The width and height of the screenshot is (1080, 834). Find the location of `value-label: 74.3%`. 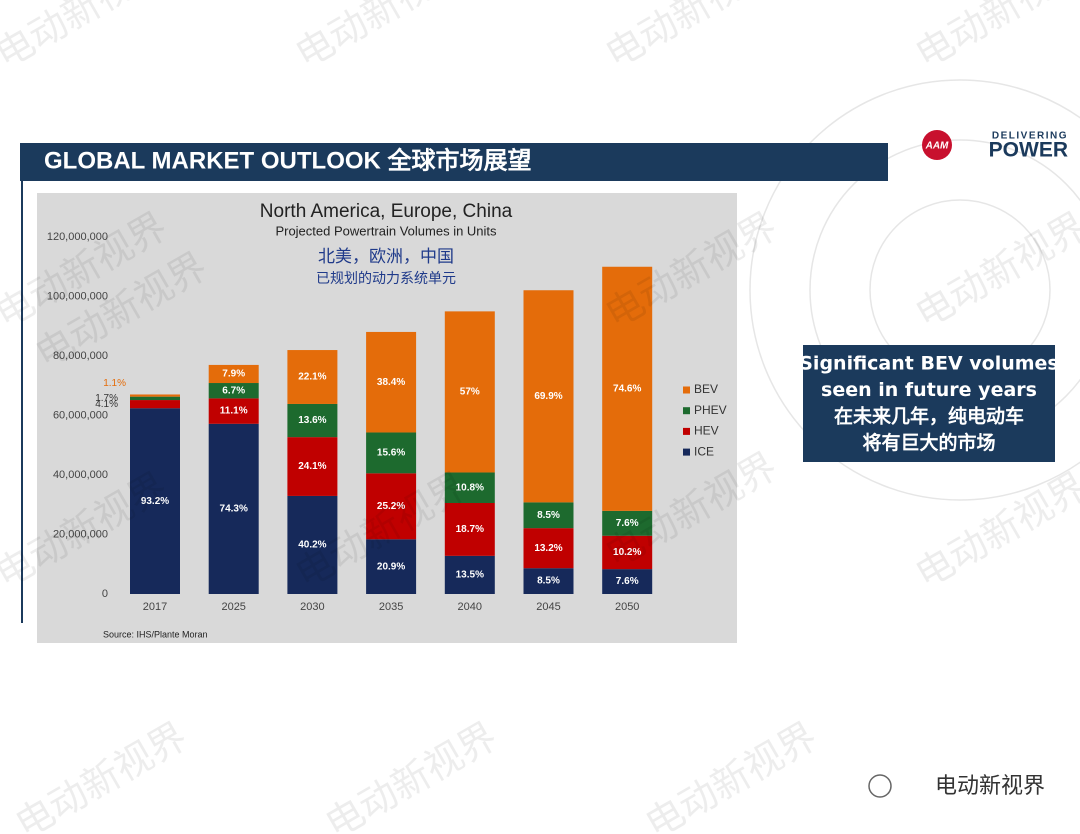

value-label: 74.3% is located at coordinates (234, 509).